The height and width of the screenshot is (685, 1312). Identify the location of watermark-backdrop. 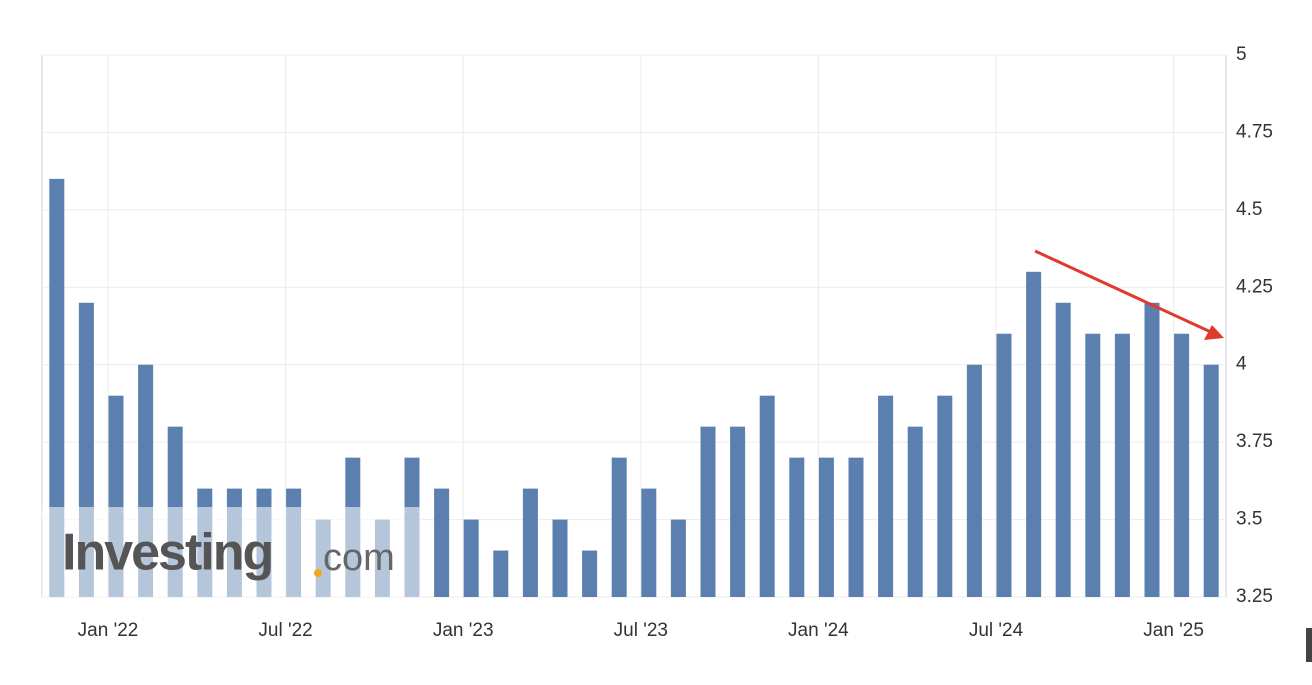
(232, 552).